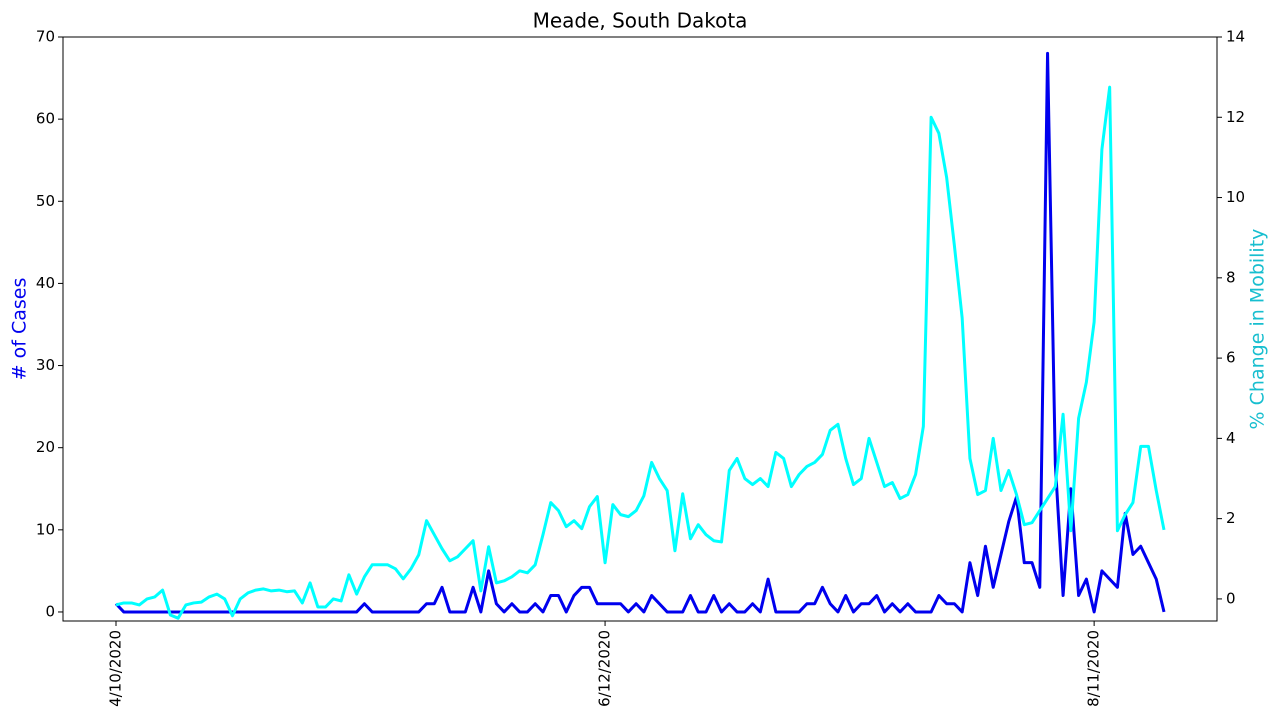 This screenshot has height=720, width=1280. What do you see at coordinates (45, 365) in the screenshot?
I see `y-tick-label: 30` at bounding box center [45, 365].